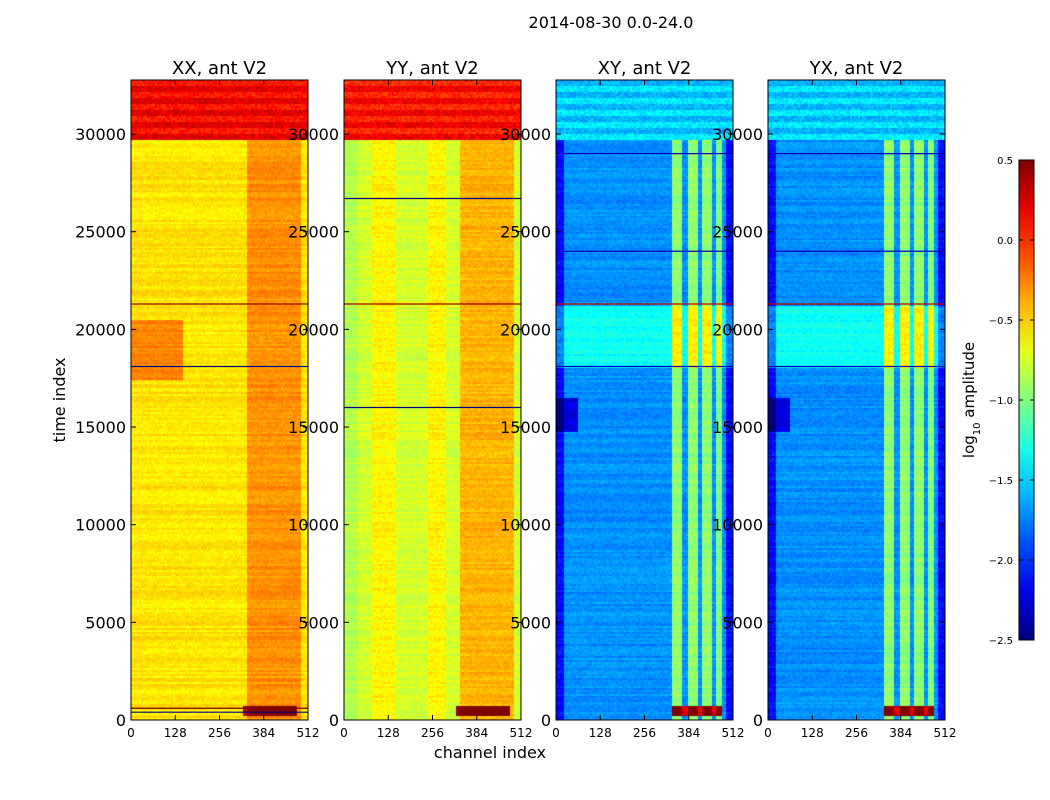 Image resolution: width=1050 pixels, height=800 pixels. I want to click on colorbar-tick-label: −2.5, so click(1001, 641).